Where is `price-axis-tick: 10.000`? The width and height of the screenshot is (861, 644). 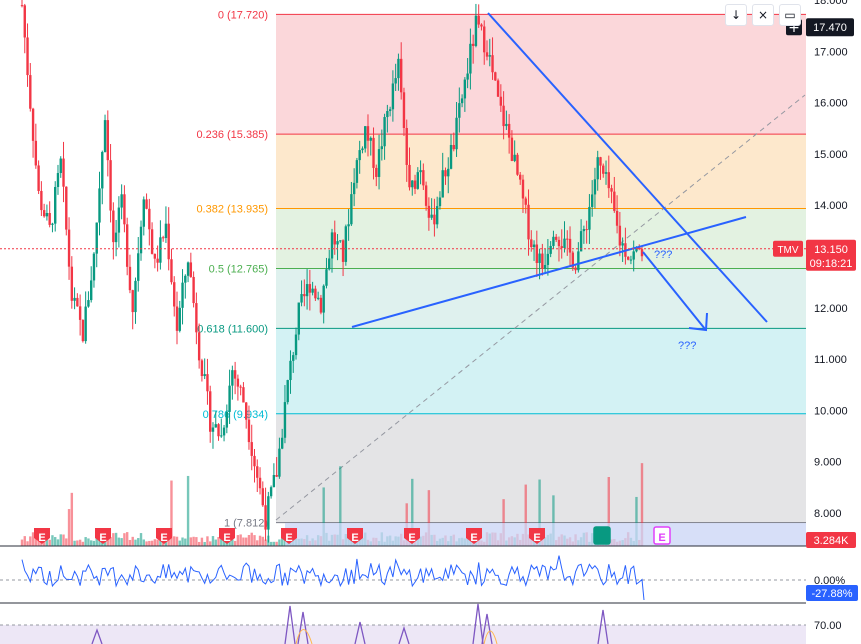 price-axis-tick: 10.000 is located at coordinates (831, 411).